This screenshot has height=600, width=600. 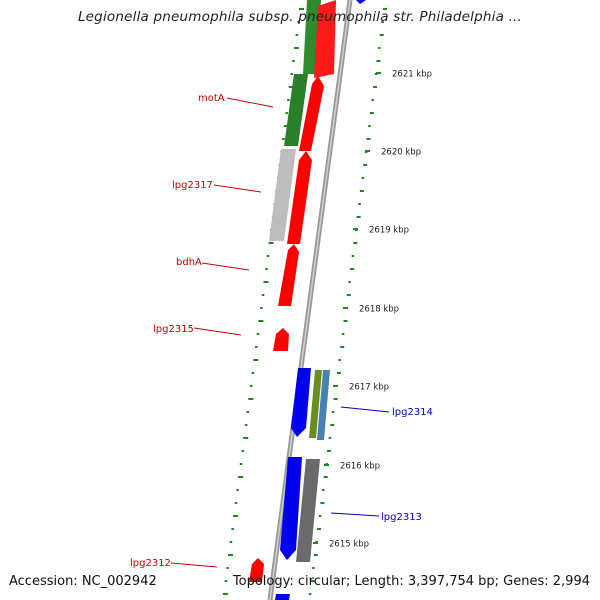 I want to click on gene-feature-red-lpg2315, so click(x=281, y=339).